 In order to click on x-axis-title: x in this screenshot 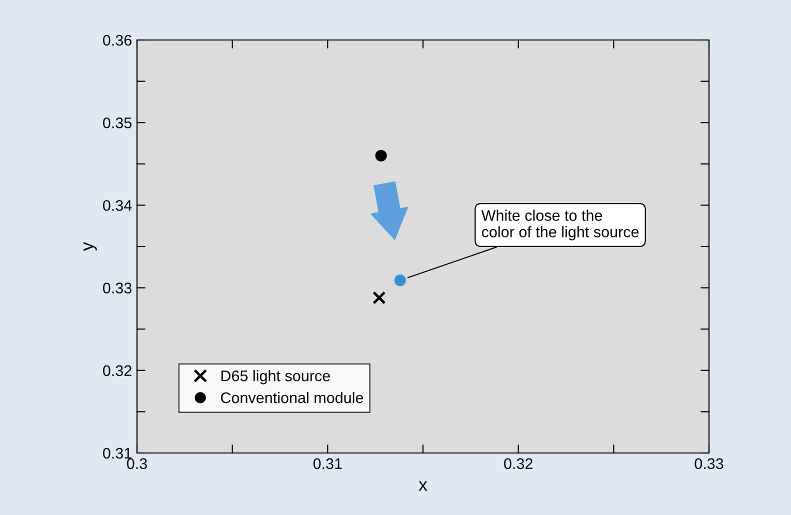, I will do `click(423, 486)`.